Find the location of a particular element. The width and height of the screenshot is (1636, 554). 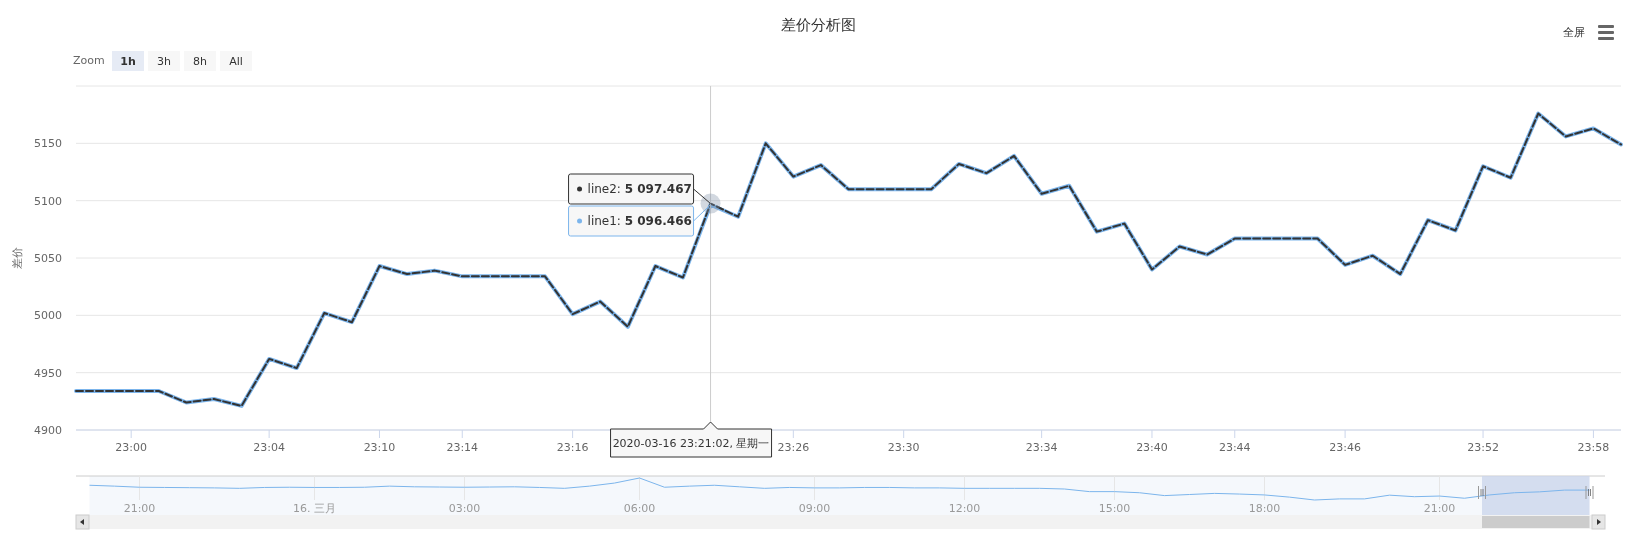

x-tick-label: 15:00 is located at coordinates (1114, 508).